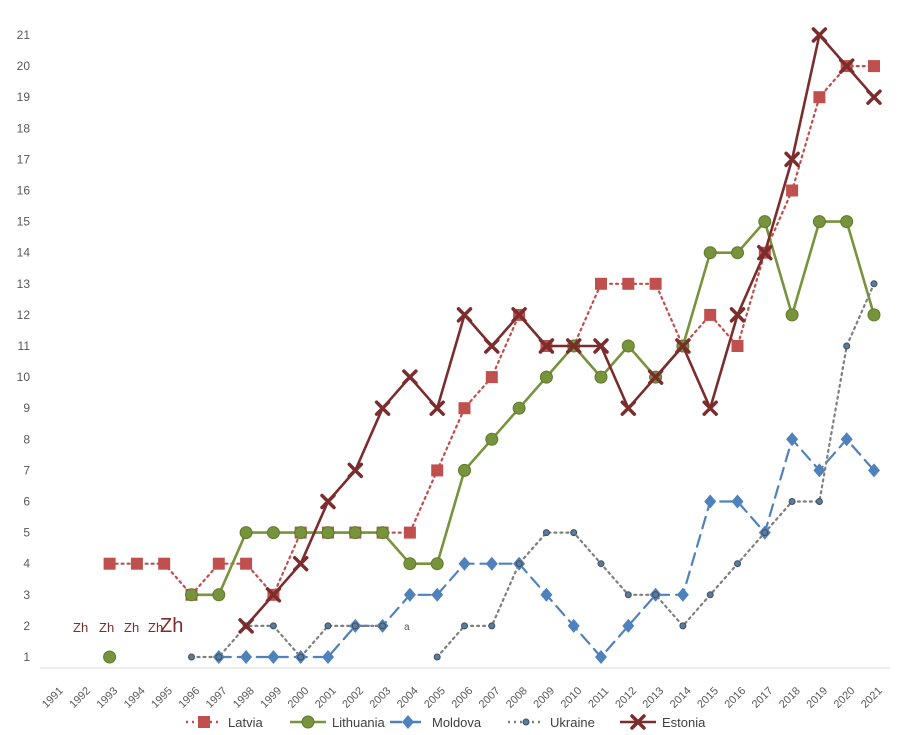 This screenshot has width=908, height=735. What do you see at coordinates (24, 346) in the screenshot?
I see `y-tick-label: 11` at bounding box center [24, 346].